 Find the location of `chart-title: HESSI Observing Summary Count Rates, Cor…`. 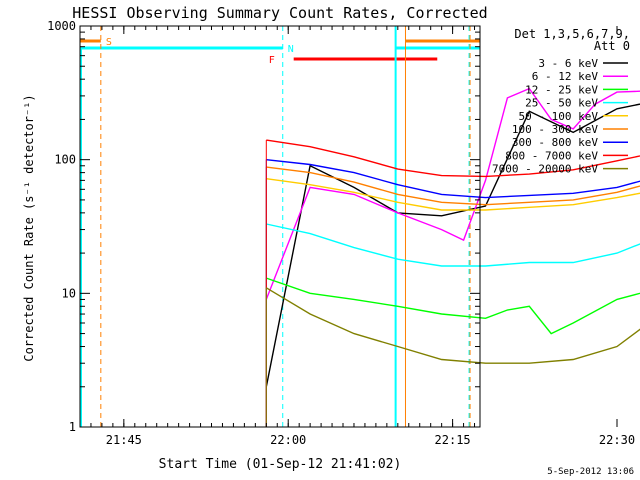

chart-title: HESSI Observing Summary Count Rates, Cor… is located at coordinates (279, 13).